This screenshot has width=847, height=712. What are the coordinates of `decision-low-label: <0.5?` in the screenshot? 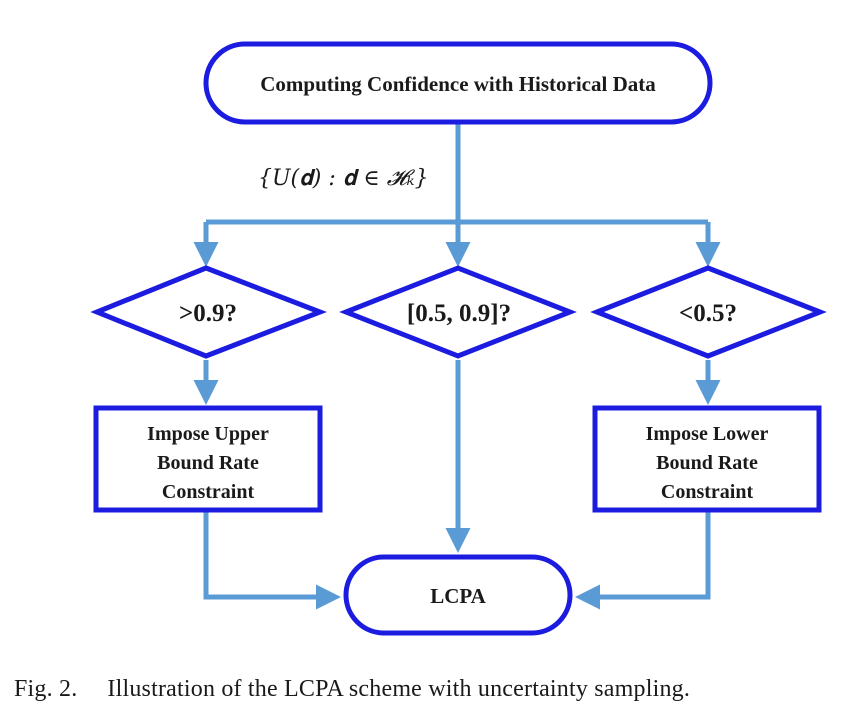 It's located at (708, 313).